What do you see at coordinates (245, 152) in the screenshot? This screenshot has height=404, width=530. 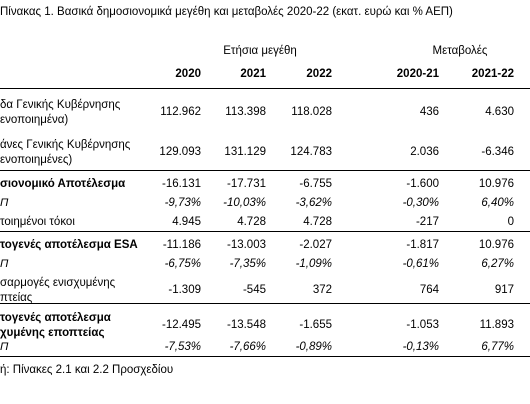 I see `table-cell: 131.129` at bounding box center [245, 152].